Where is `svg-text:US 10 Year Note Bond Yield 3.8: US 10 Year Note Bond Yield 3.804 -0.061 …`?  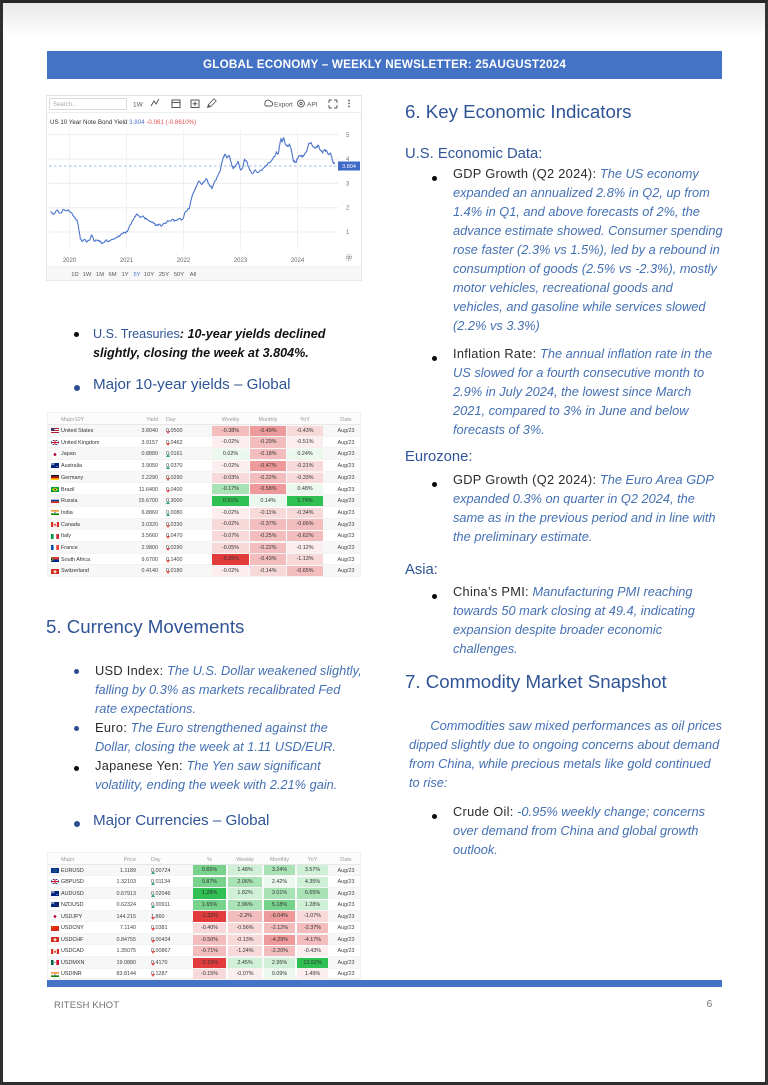 svg-text:US 10 Year Note Bond Yield 3.8: US 10 Year Note Bond Yield 3.804 -0.061 … is located at coordinates (123, 122).